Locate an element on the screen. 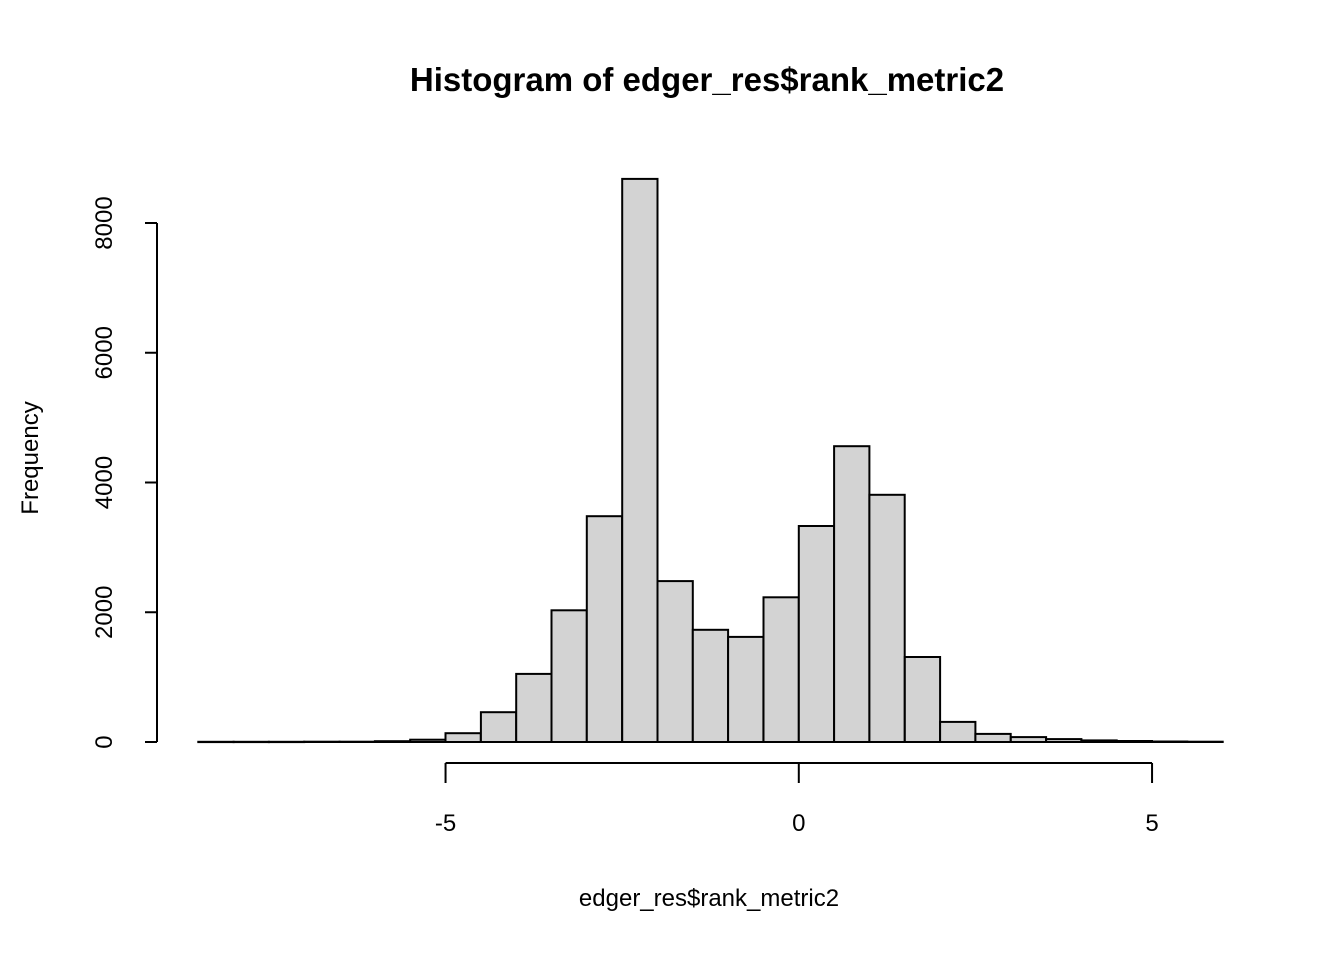 Image resolution: width=1344 pixels, height=960 pixels. x-tick-label: 0 is located at coordinates (798, 823).